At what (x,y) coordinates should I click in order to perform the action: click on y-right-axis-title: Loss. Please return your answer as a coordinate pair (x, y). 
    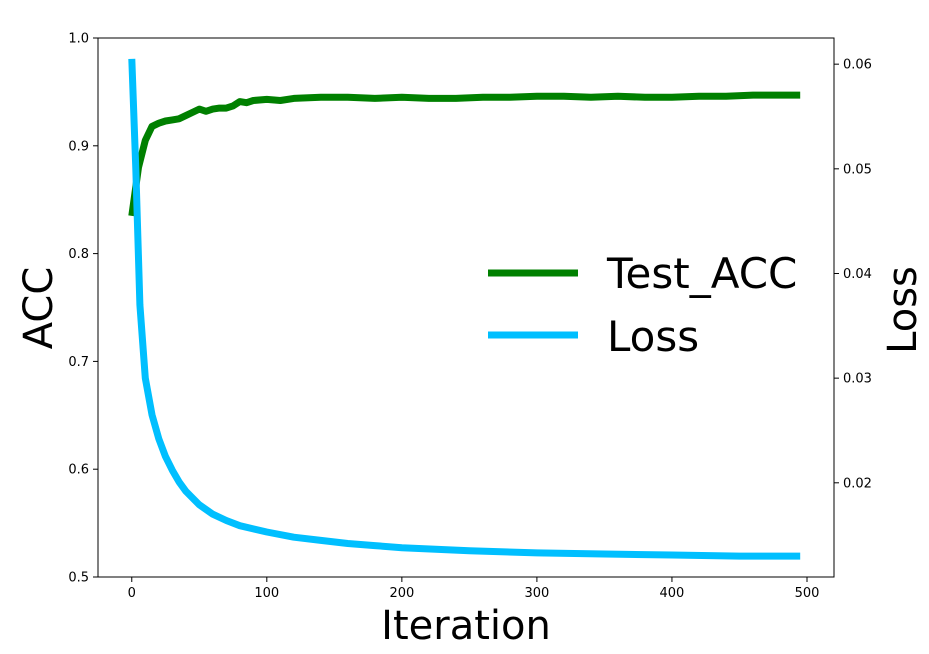
    Looking at the image, I should click on (903, 310).